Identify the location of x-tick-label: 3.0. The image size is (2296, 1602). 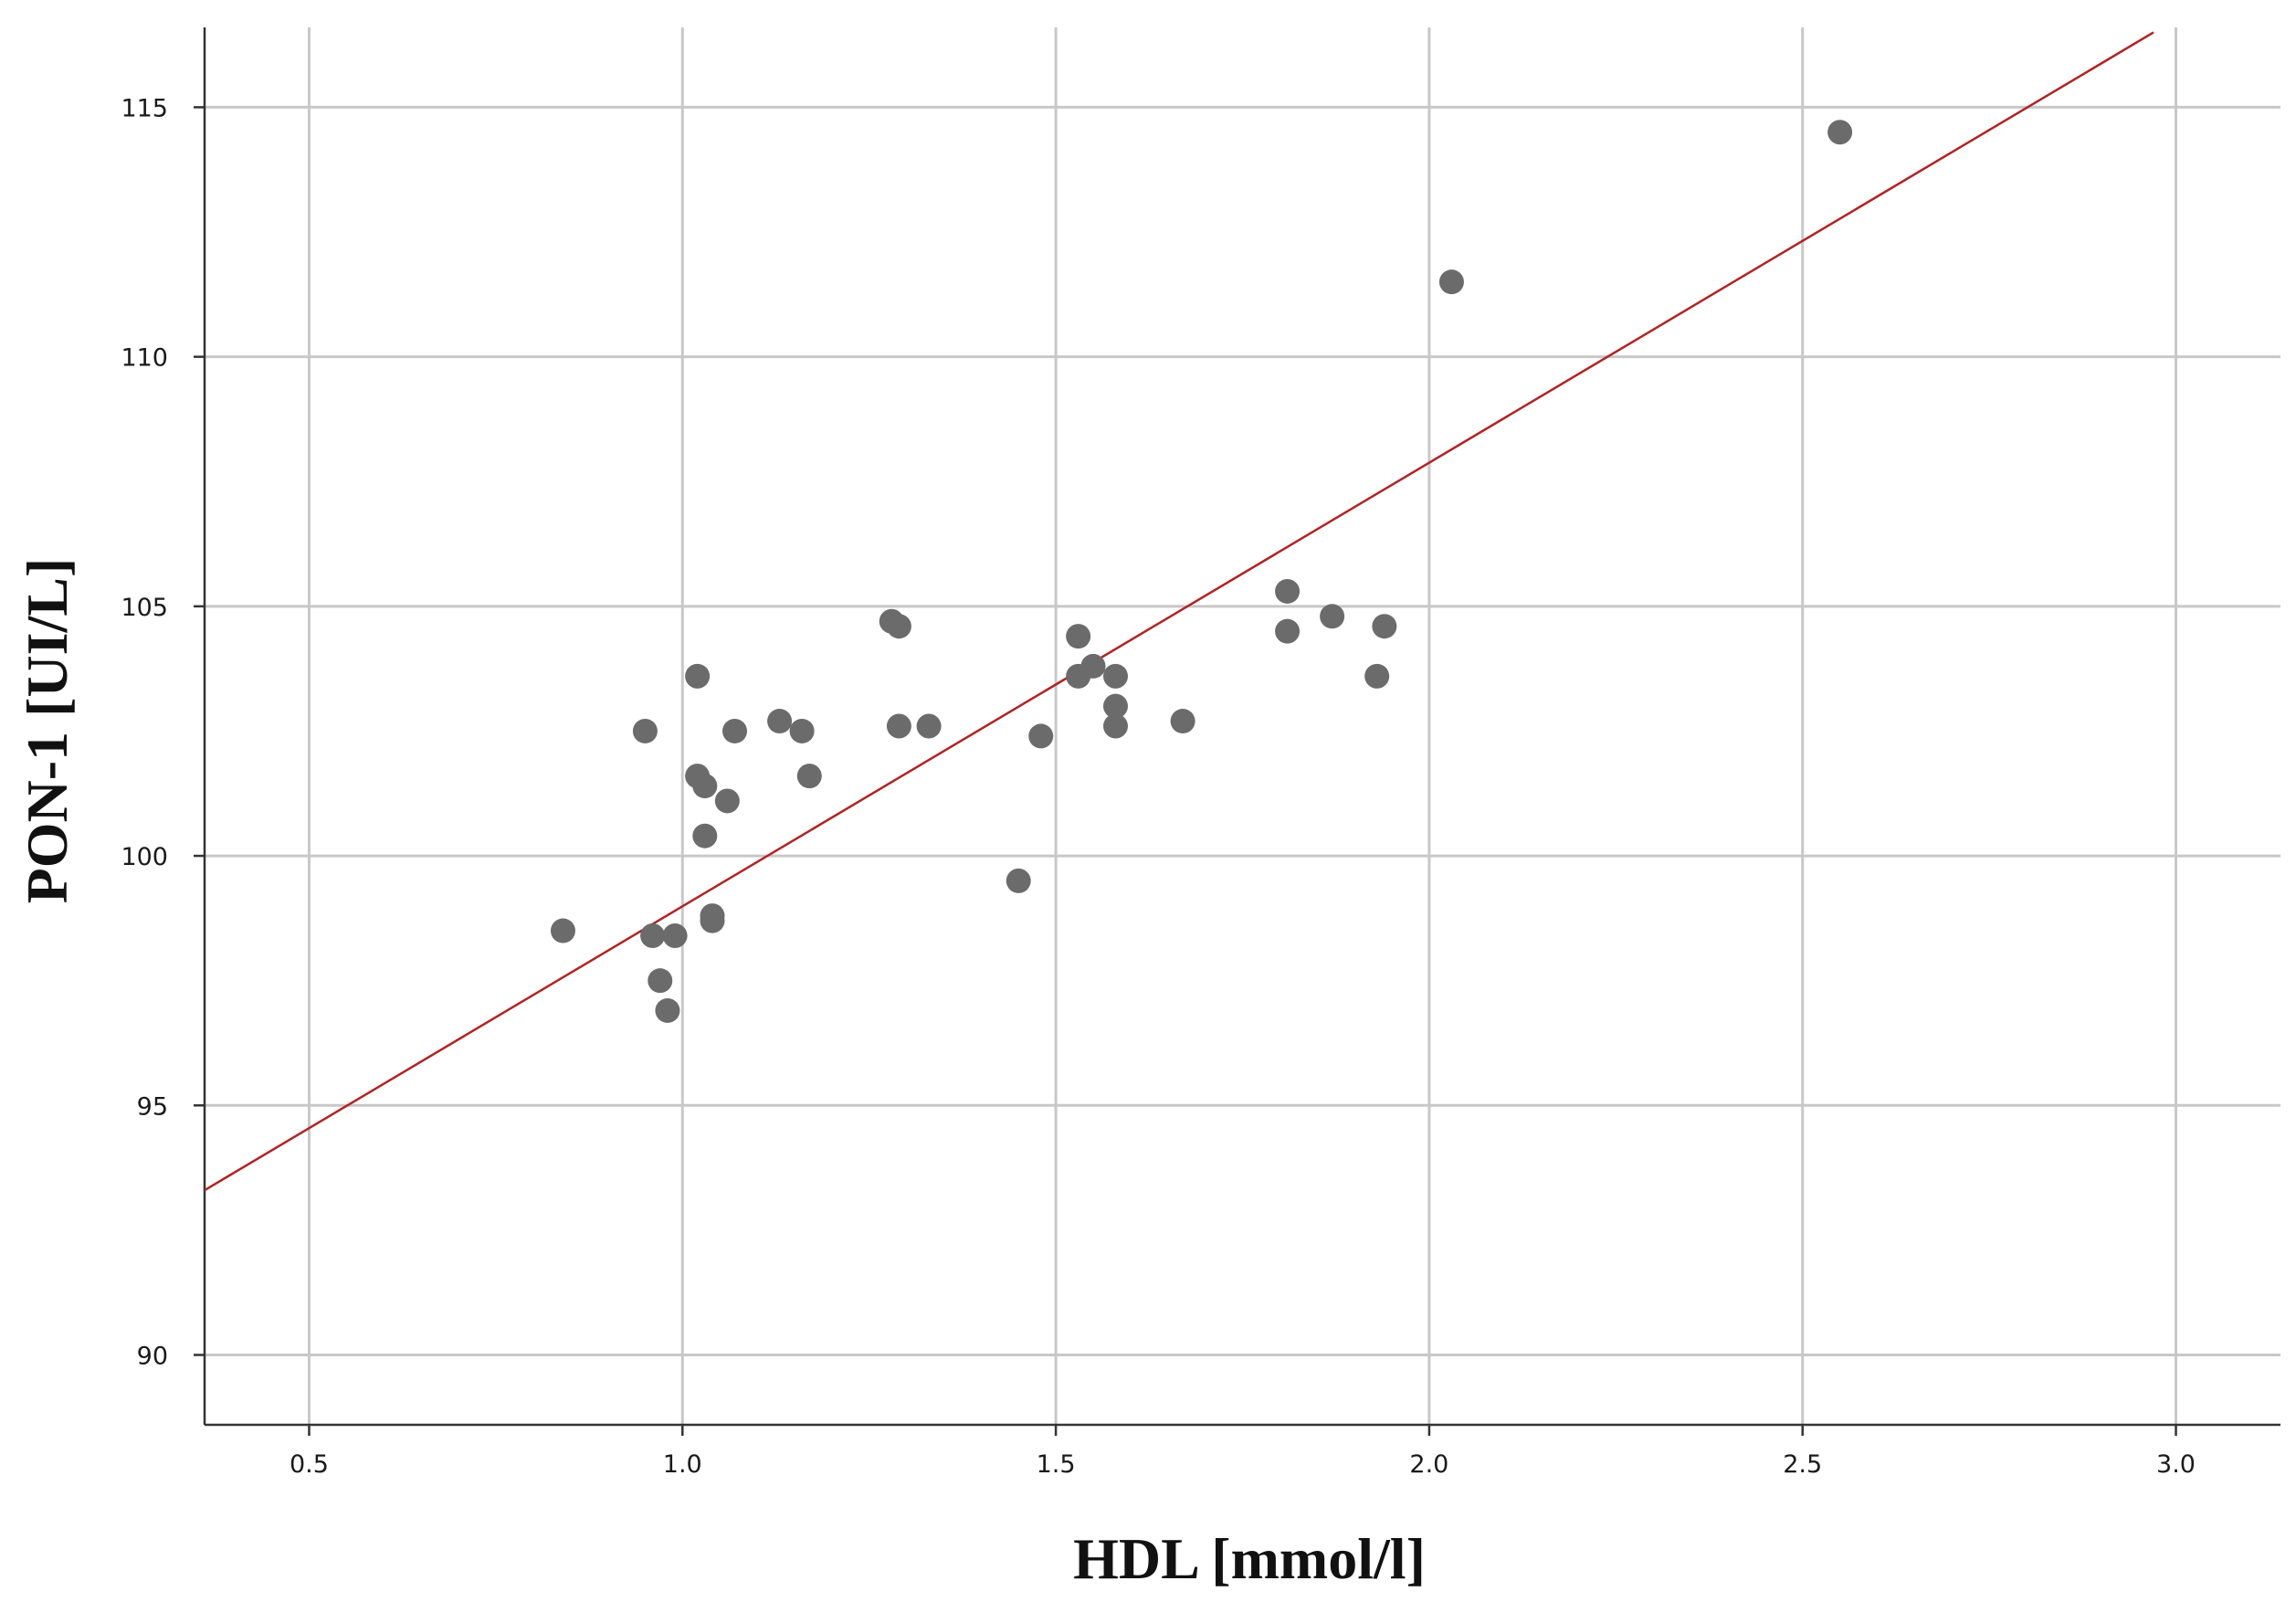
(2176, 1464).